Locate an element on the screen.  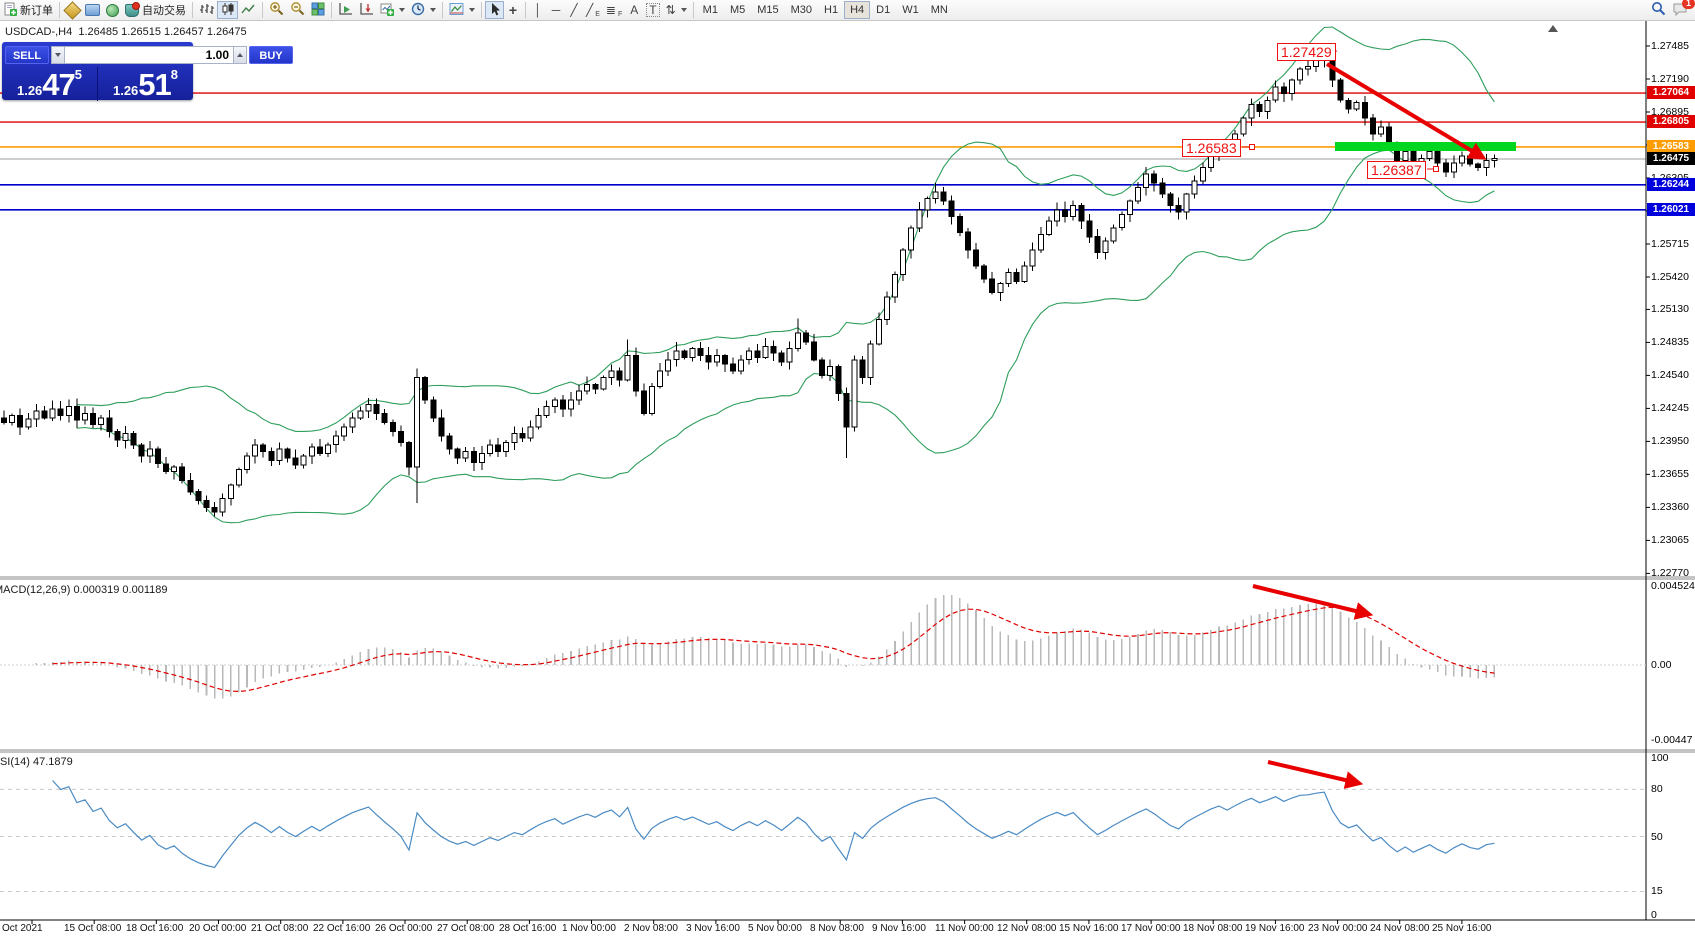
timeframe-w1: W1 is located at coordinates (910, 10).